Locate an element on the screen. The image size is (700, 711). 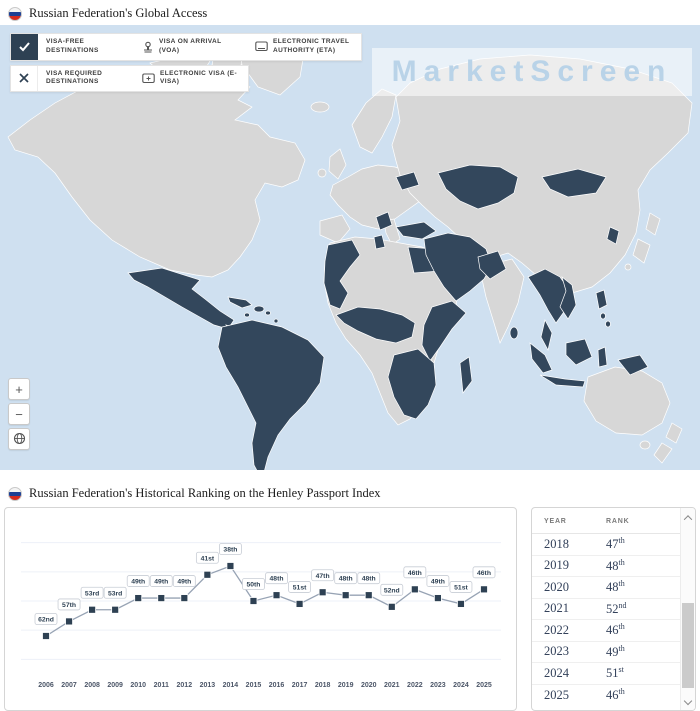
plus-icon: + is located at coordinates (19, 389).